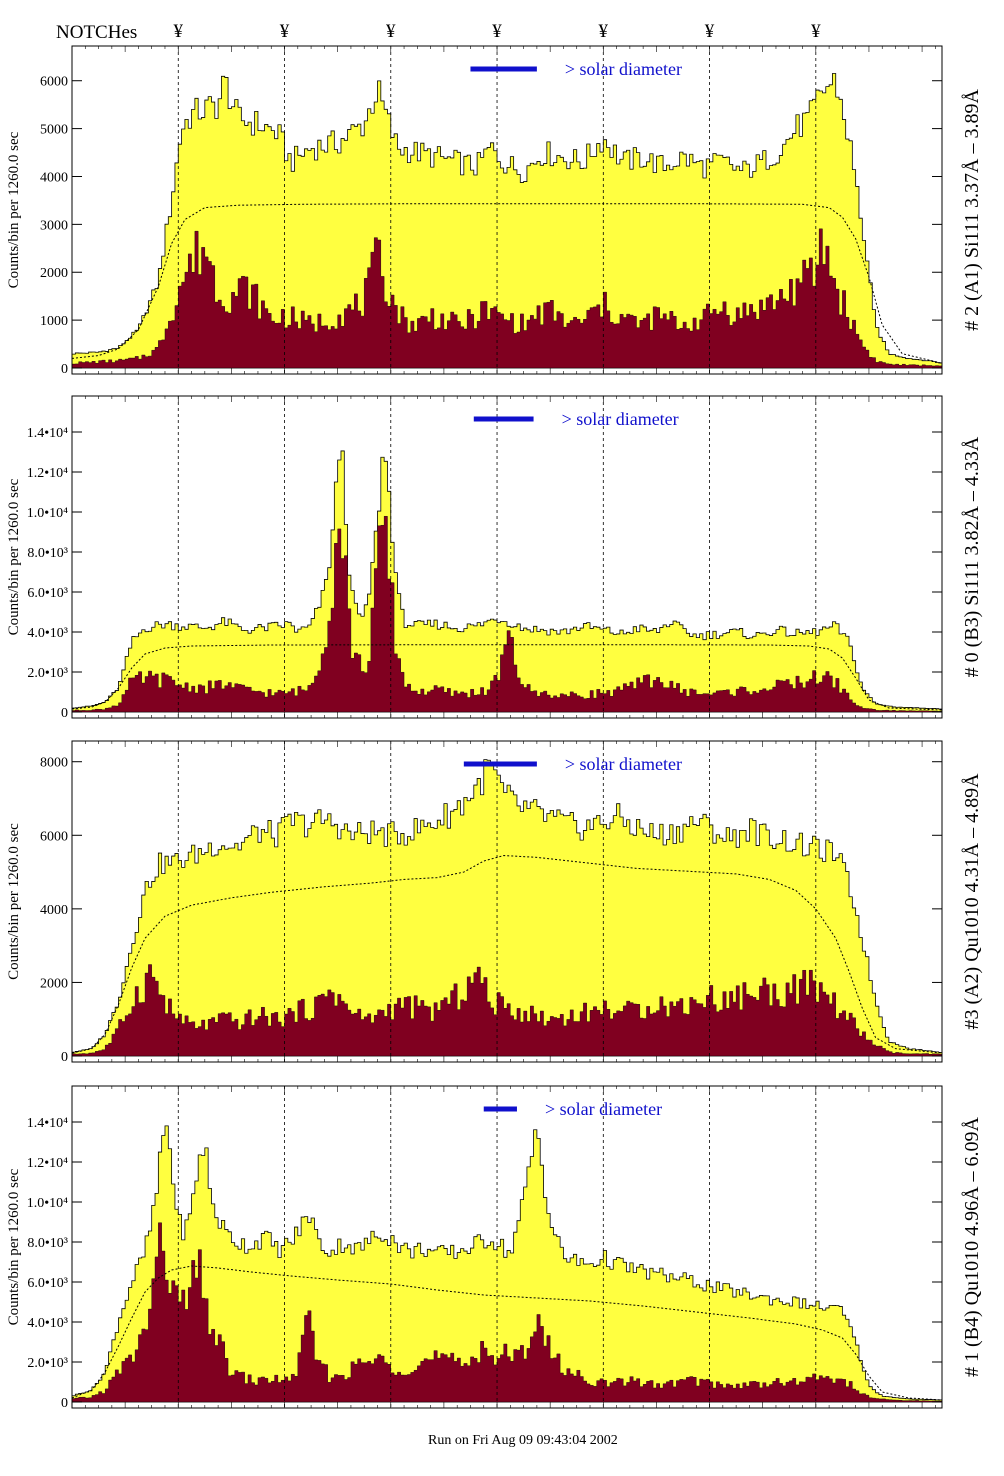 This screenshot has width=1004, height=1476. I want to click on channel-label: # 2 (A1) Si111 3.37Å – 3.89Å, so click(972, 210).